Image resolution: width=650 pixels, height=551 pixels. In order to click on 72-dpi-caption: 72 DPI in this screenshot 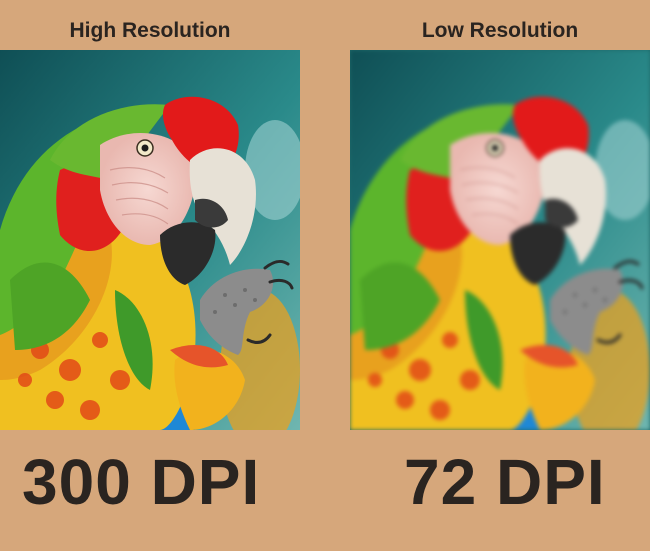, I will do `click(505, 482)`.